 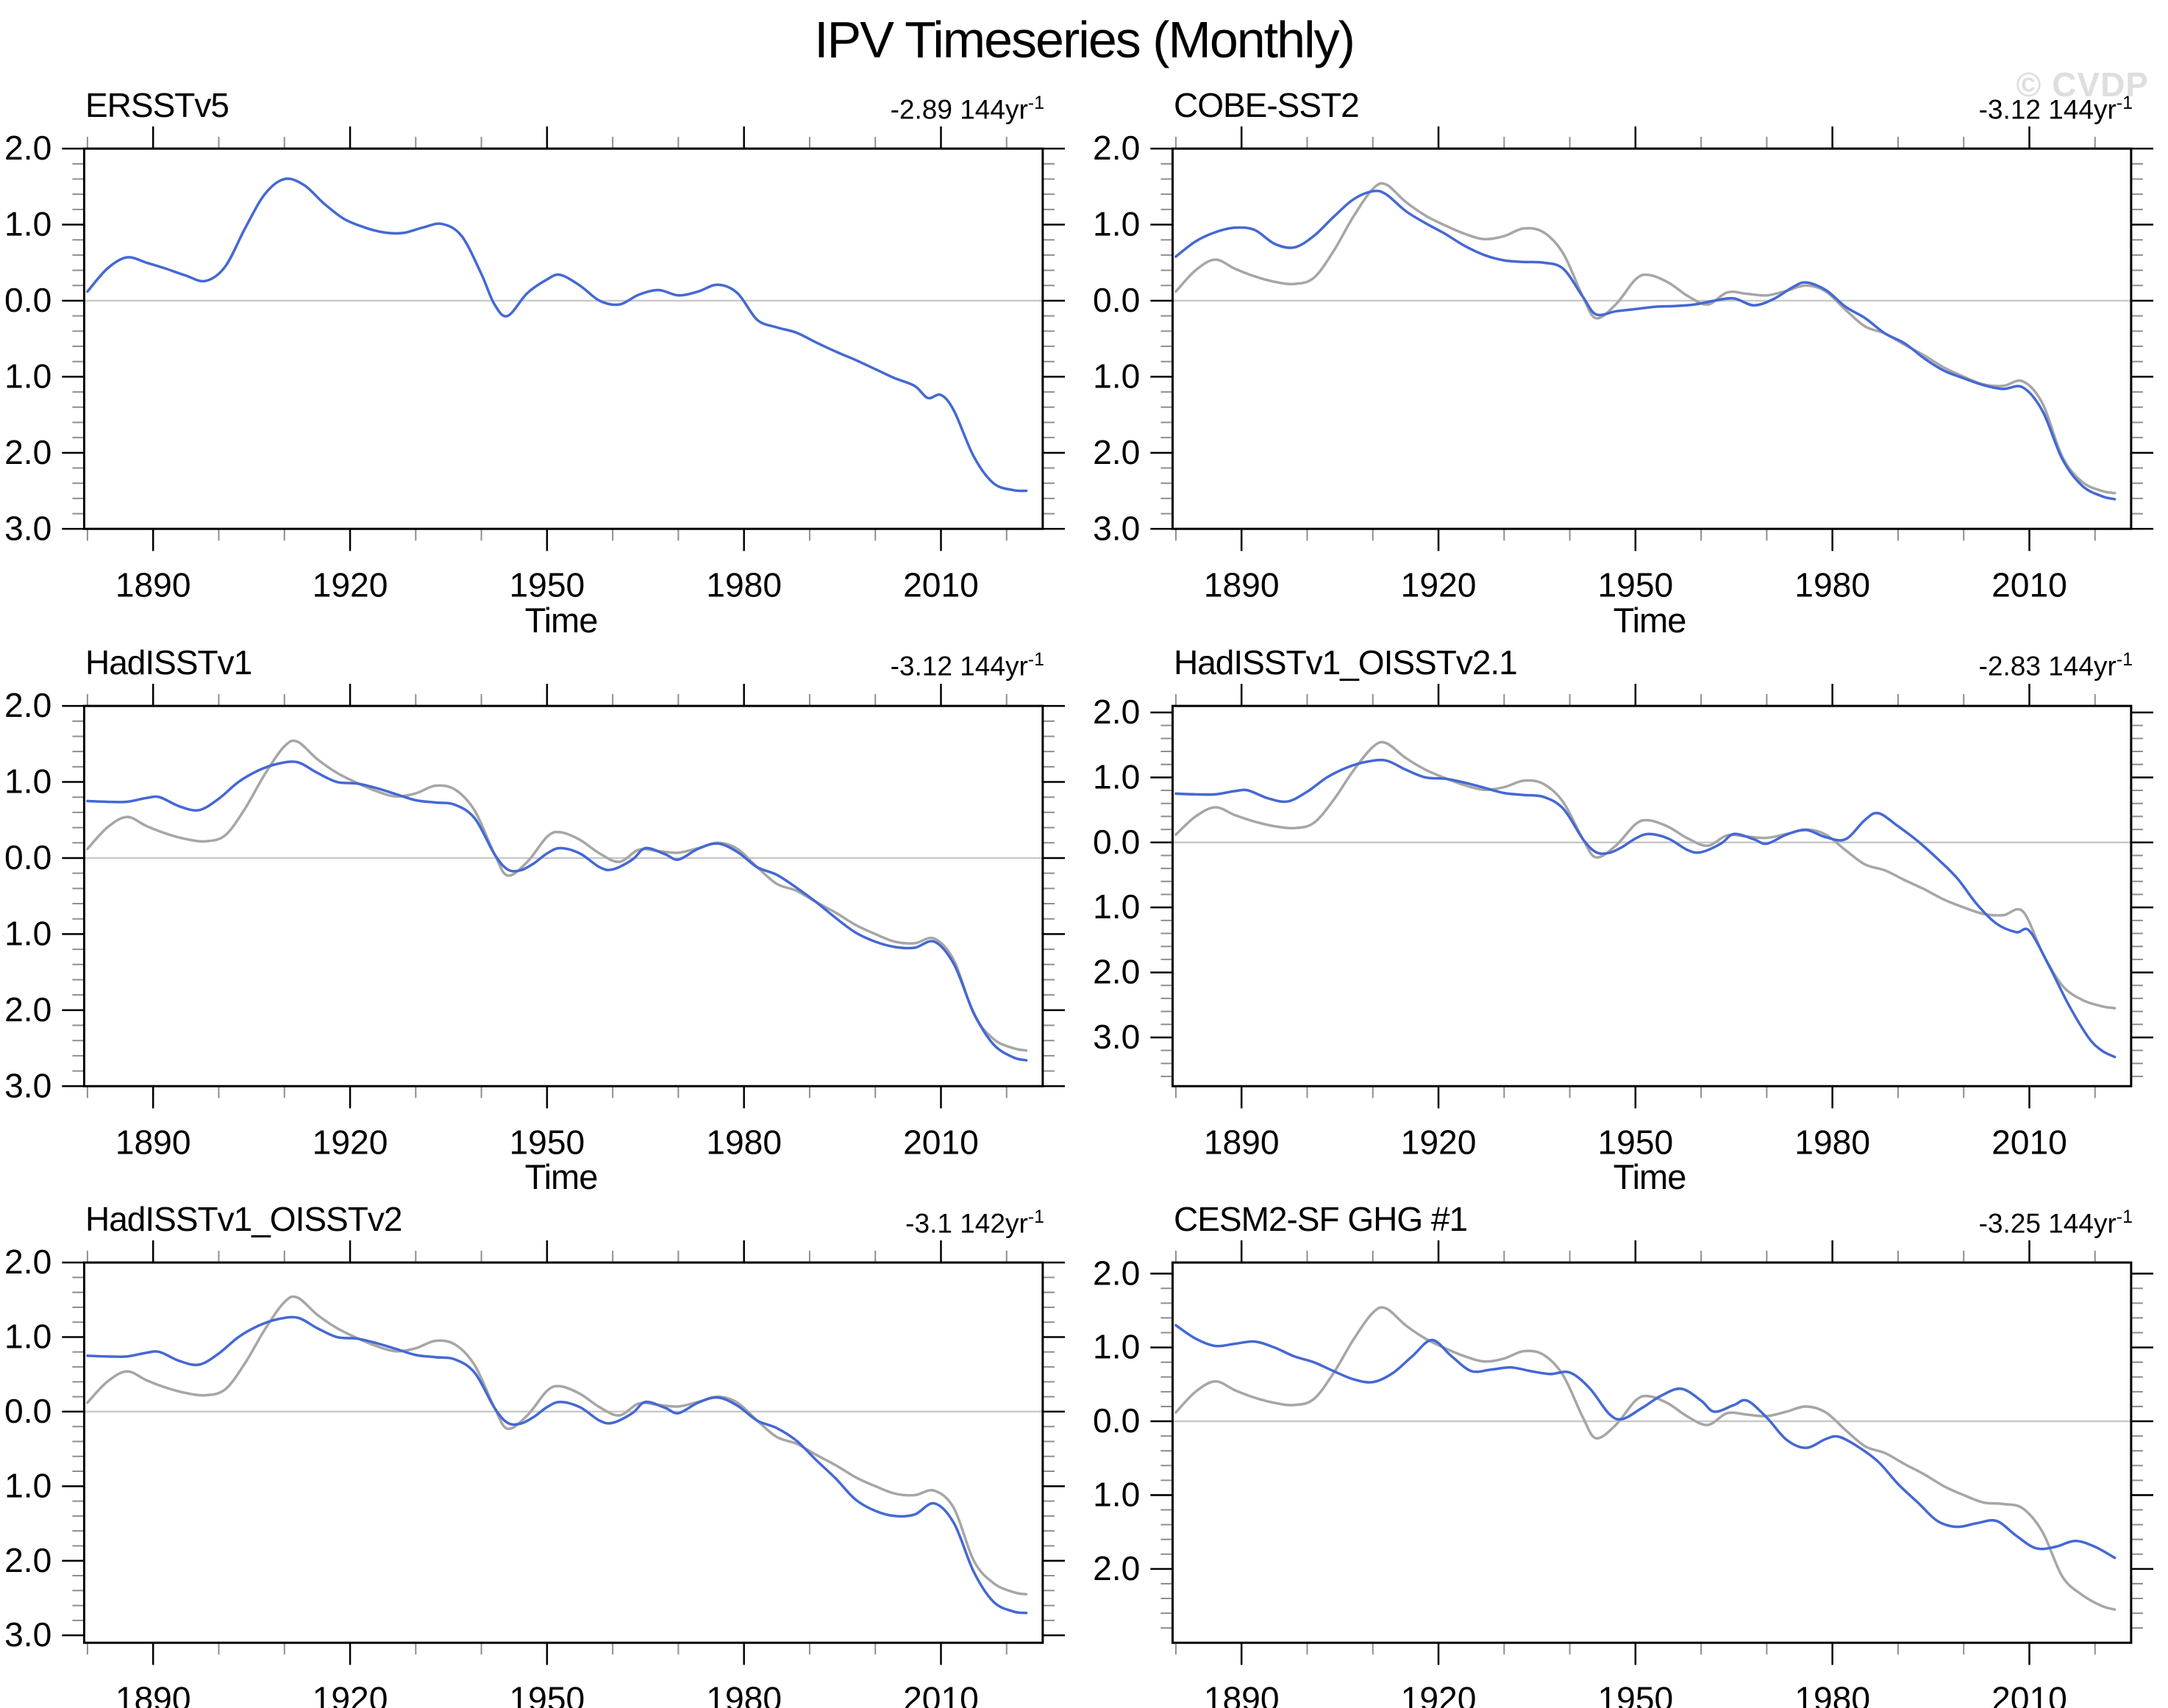 I want to click on panel-header: COBE-SST2 -3.12 144yr-1, so click(x=1623, y=105).